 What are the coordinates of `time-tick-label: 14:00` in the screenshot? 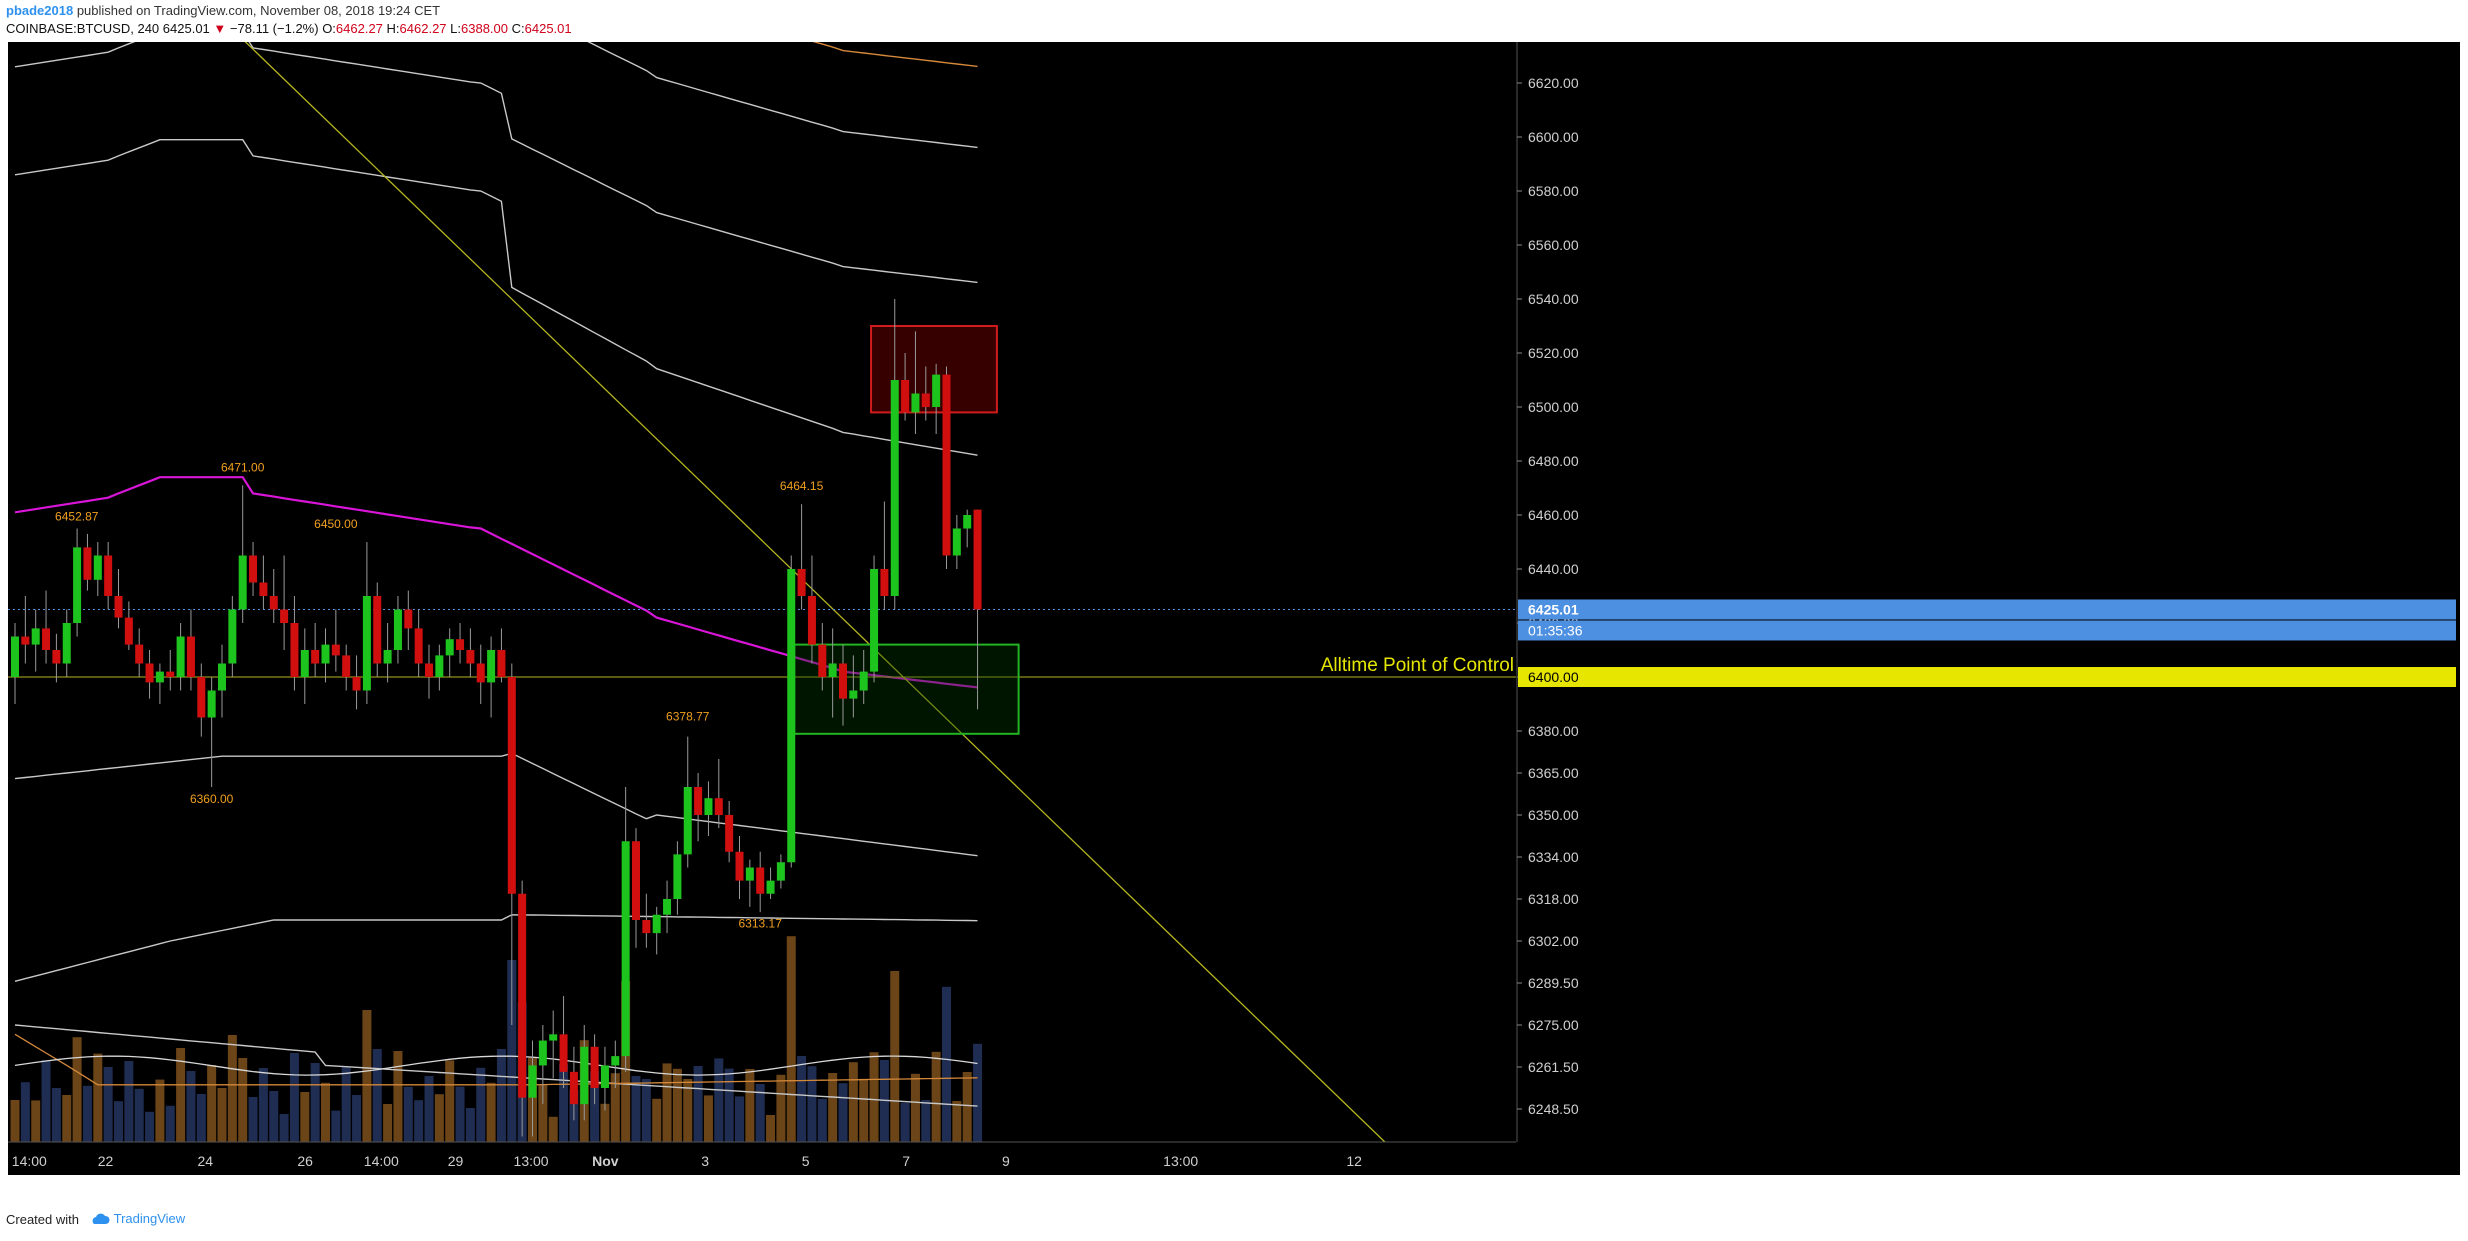 It's located at (381, 1161).